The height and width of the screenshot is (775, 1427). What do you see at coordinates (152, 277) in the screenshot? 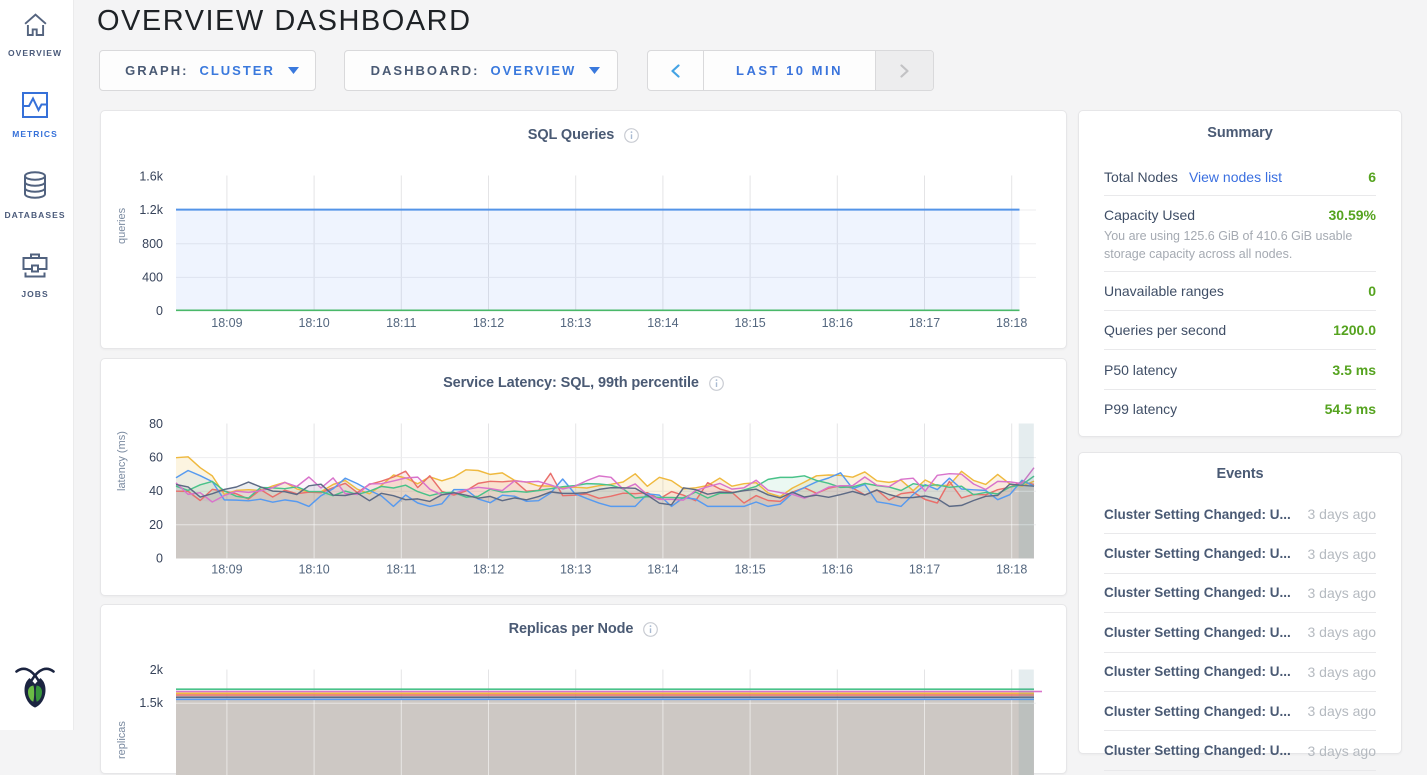
I see `svg-text: 400` at bounding box center [152, 277].